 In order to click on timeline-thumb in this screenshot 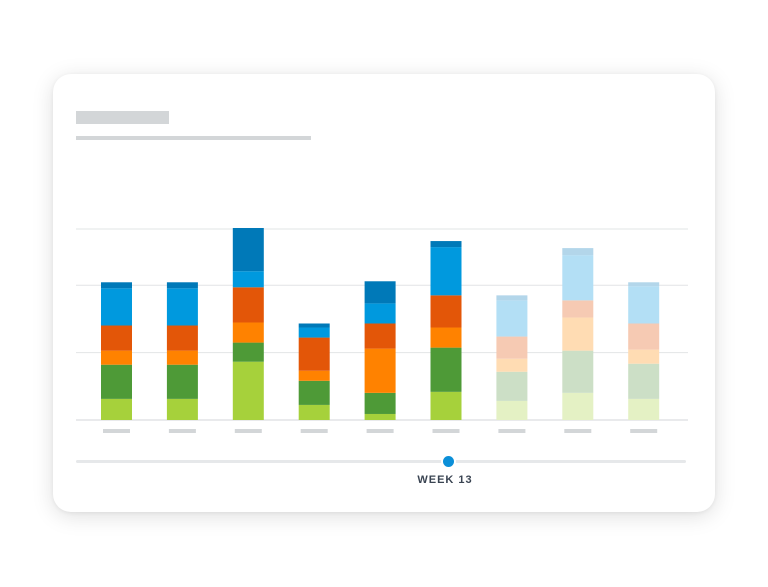, I will do `click(448, 461)`.